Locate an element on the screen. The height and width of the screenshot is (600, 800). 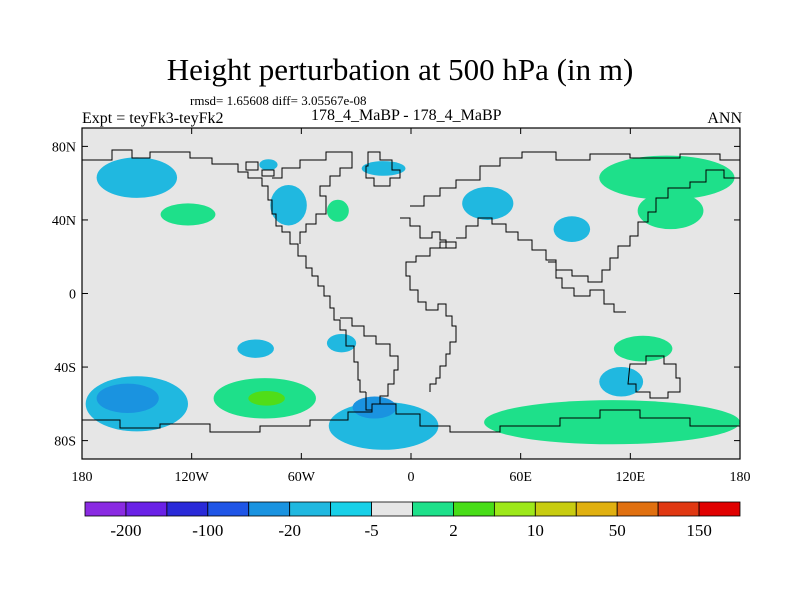
x-tick-label: 60W is located at coordinates (302, 477).